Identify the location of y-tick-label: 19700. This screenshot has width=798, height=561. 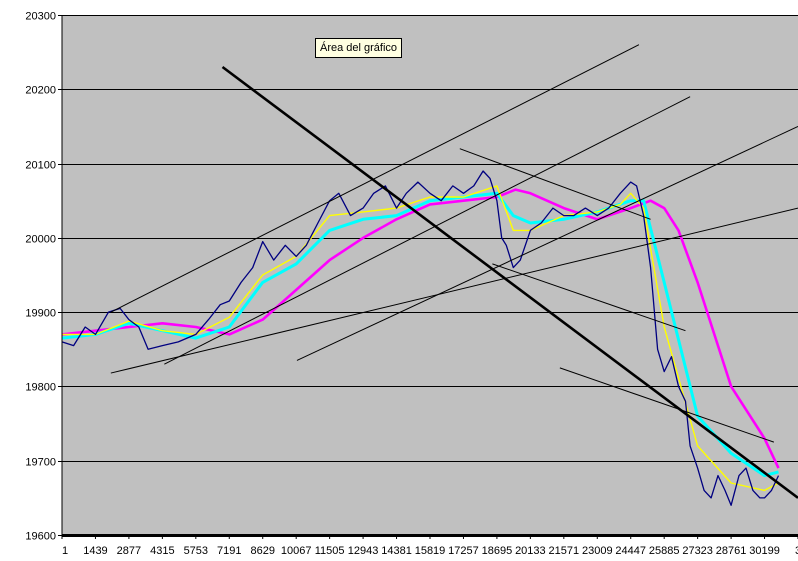
(40, 463).